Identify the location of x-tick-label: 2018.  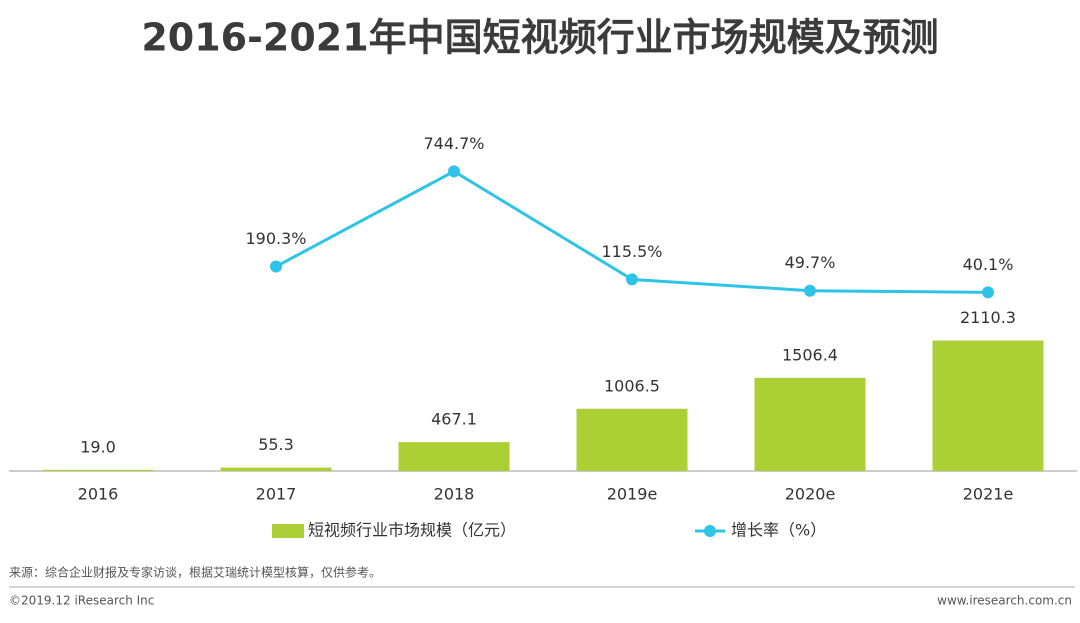
(454, 494).